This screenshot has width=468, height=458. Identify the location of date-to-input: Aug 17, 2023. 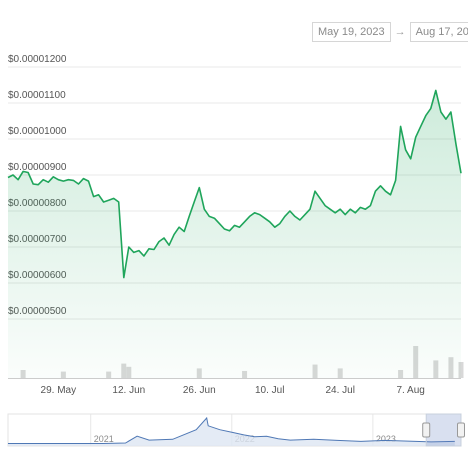
(438, 32).